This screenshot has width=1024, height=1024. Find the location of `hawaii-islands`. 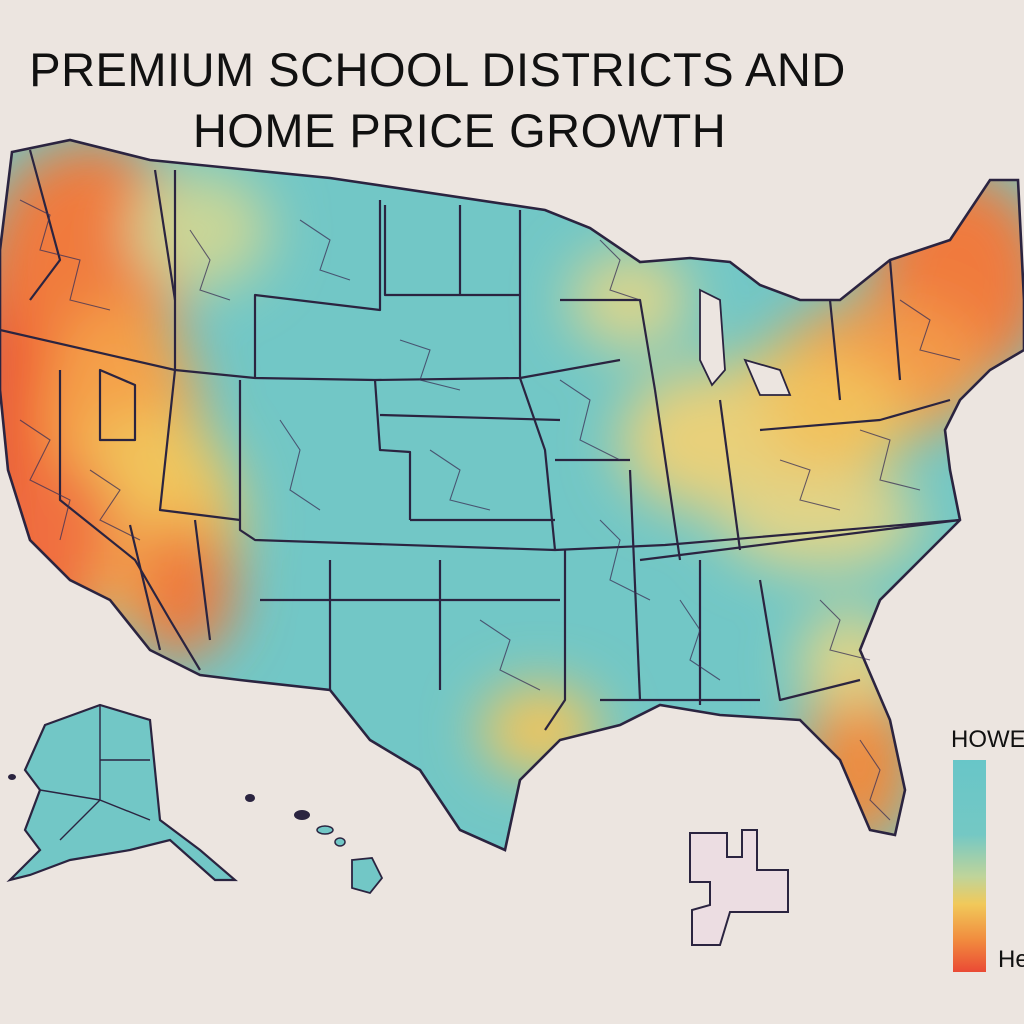

hawaii-islands is located at coordinates (196, 834).